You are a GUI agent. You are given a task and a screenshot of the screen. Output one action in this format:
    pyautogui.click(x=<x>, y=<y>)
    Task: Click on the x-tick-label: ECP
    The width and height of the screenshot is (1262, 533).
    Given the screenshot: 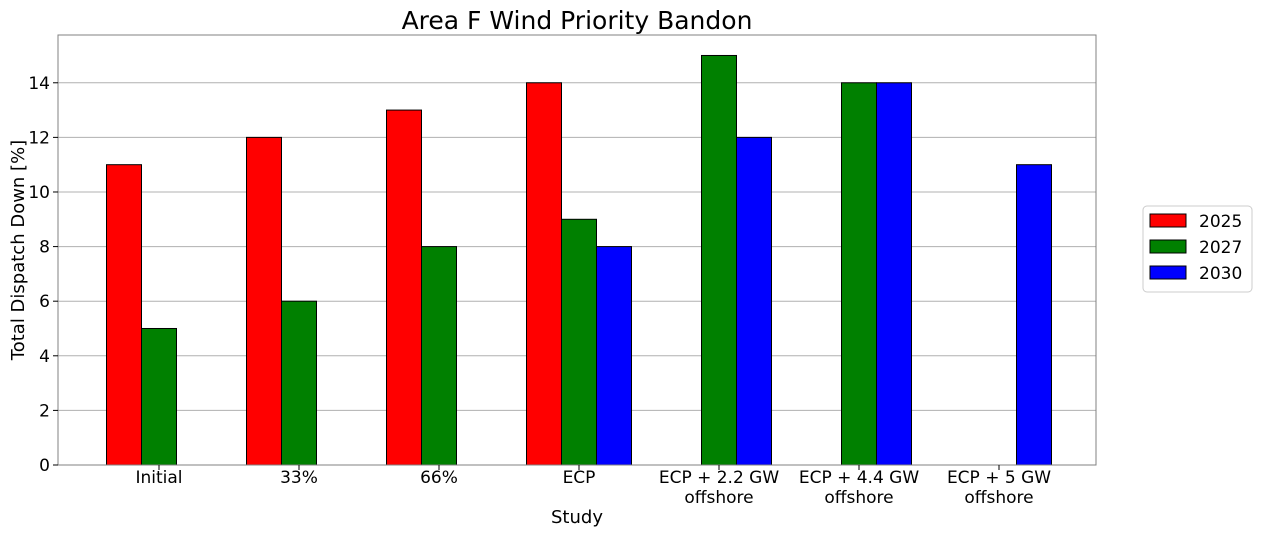 What is the action you would take?
    pyautogui.click(x=579, y=478)
    